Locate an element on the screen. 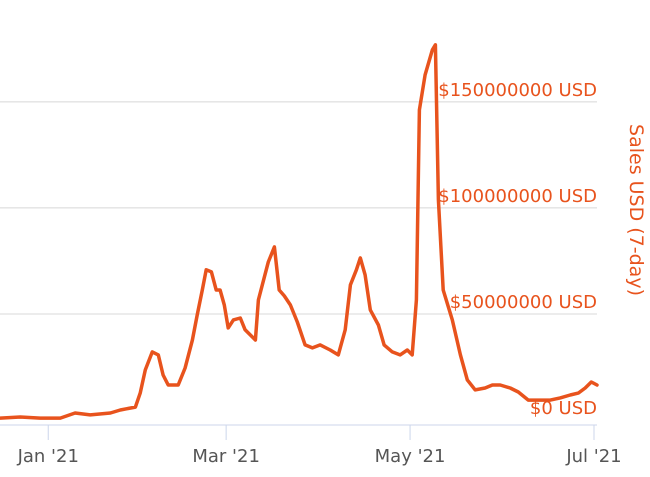 This screenshot has width=650, height=477. x-tick-label: Mar '21 is located at coordinates (226, 456).